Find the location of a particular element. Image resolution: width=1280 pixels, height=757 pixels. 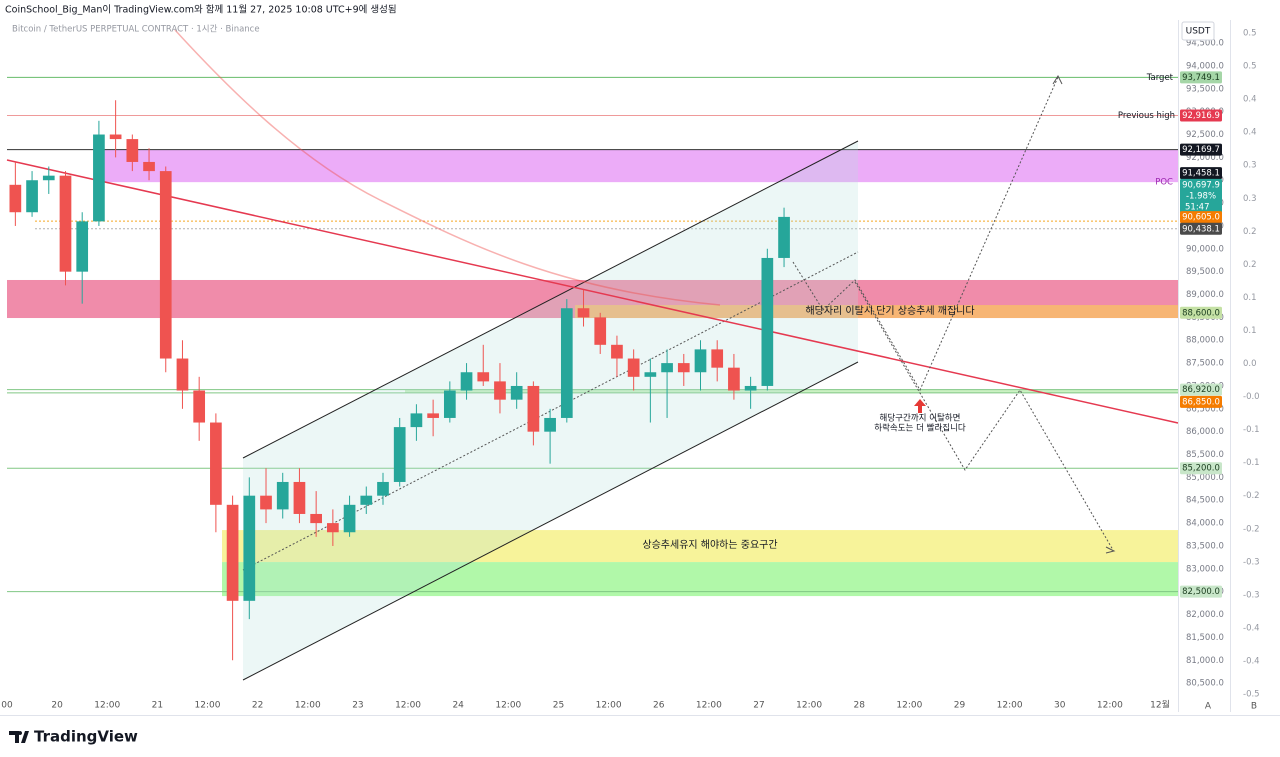

price-label: 92,916.9 is located at coordinates (1201, 116).